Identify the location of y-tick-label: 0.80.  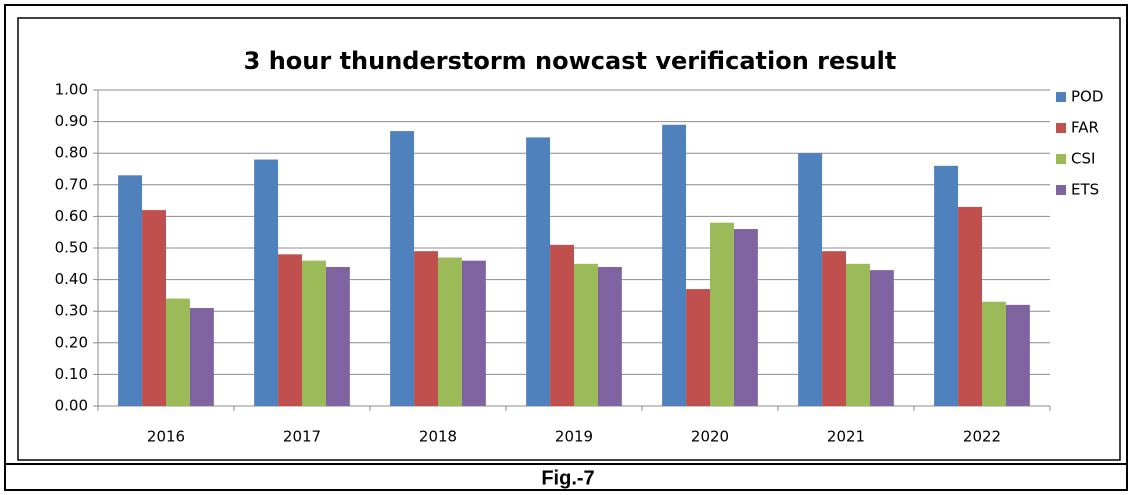
(71, 153).